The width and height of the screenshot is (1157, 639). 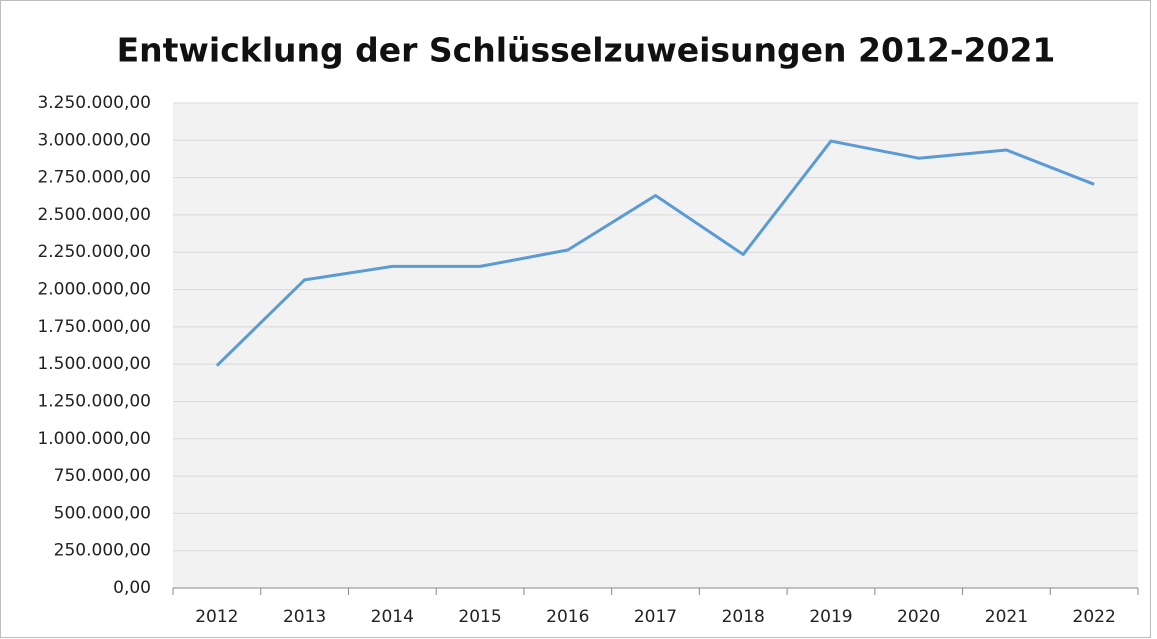 What do you see at coordinates (94, 364) in the screenshot?
I see `y-tick-label: 1.500.000,00` at bounding box center [94, 364].